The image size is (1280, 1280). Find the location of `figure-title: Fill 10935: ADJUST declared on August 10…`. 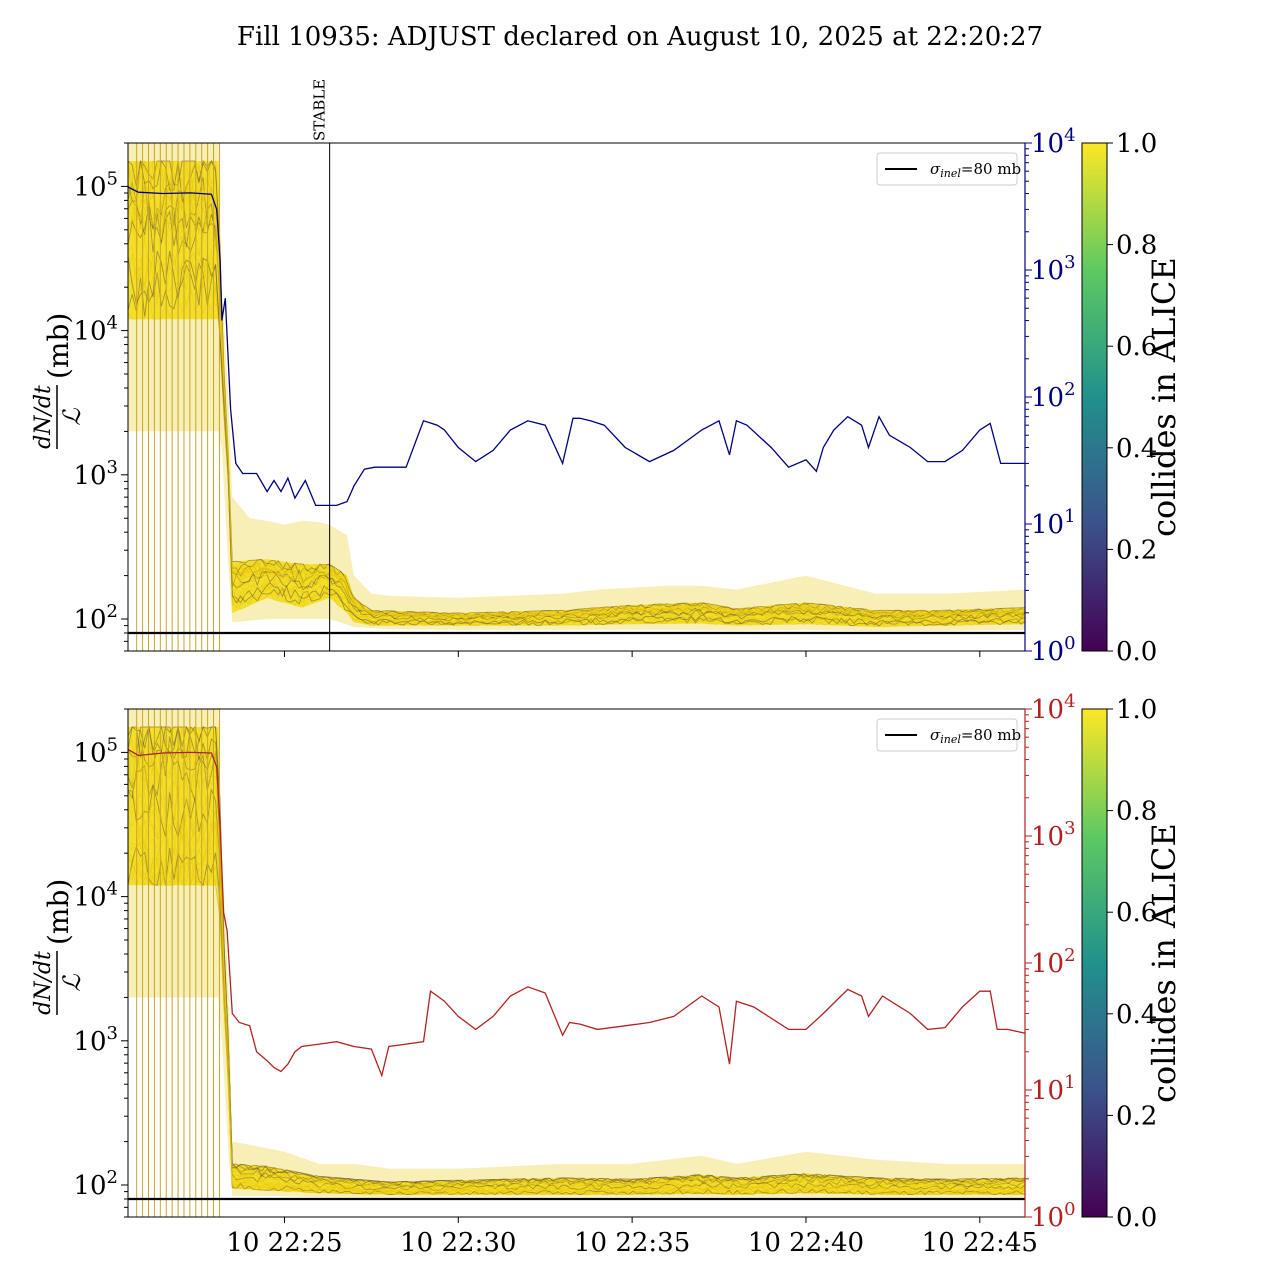

figure-title: Fill 10935: ADJUST declared on August 10… is located at coordinates (640, 37).